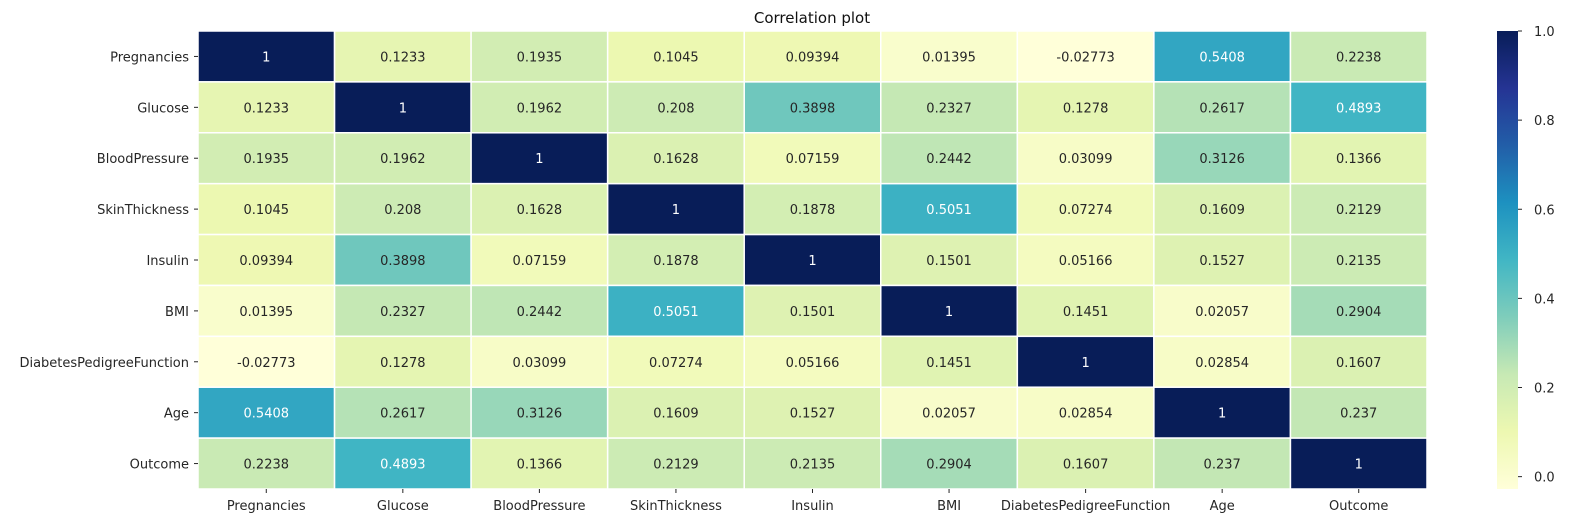  What do you see at coordinates (403, 506) in the screenshot?
I see `x-tick-label: Glucose` at bounding box center [403, 506].